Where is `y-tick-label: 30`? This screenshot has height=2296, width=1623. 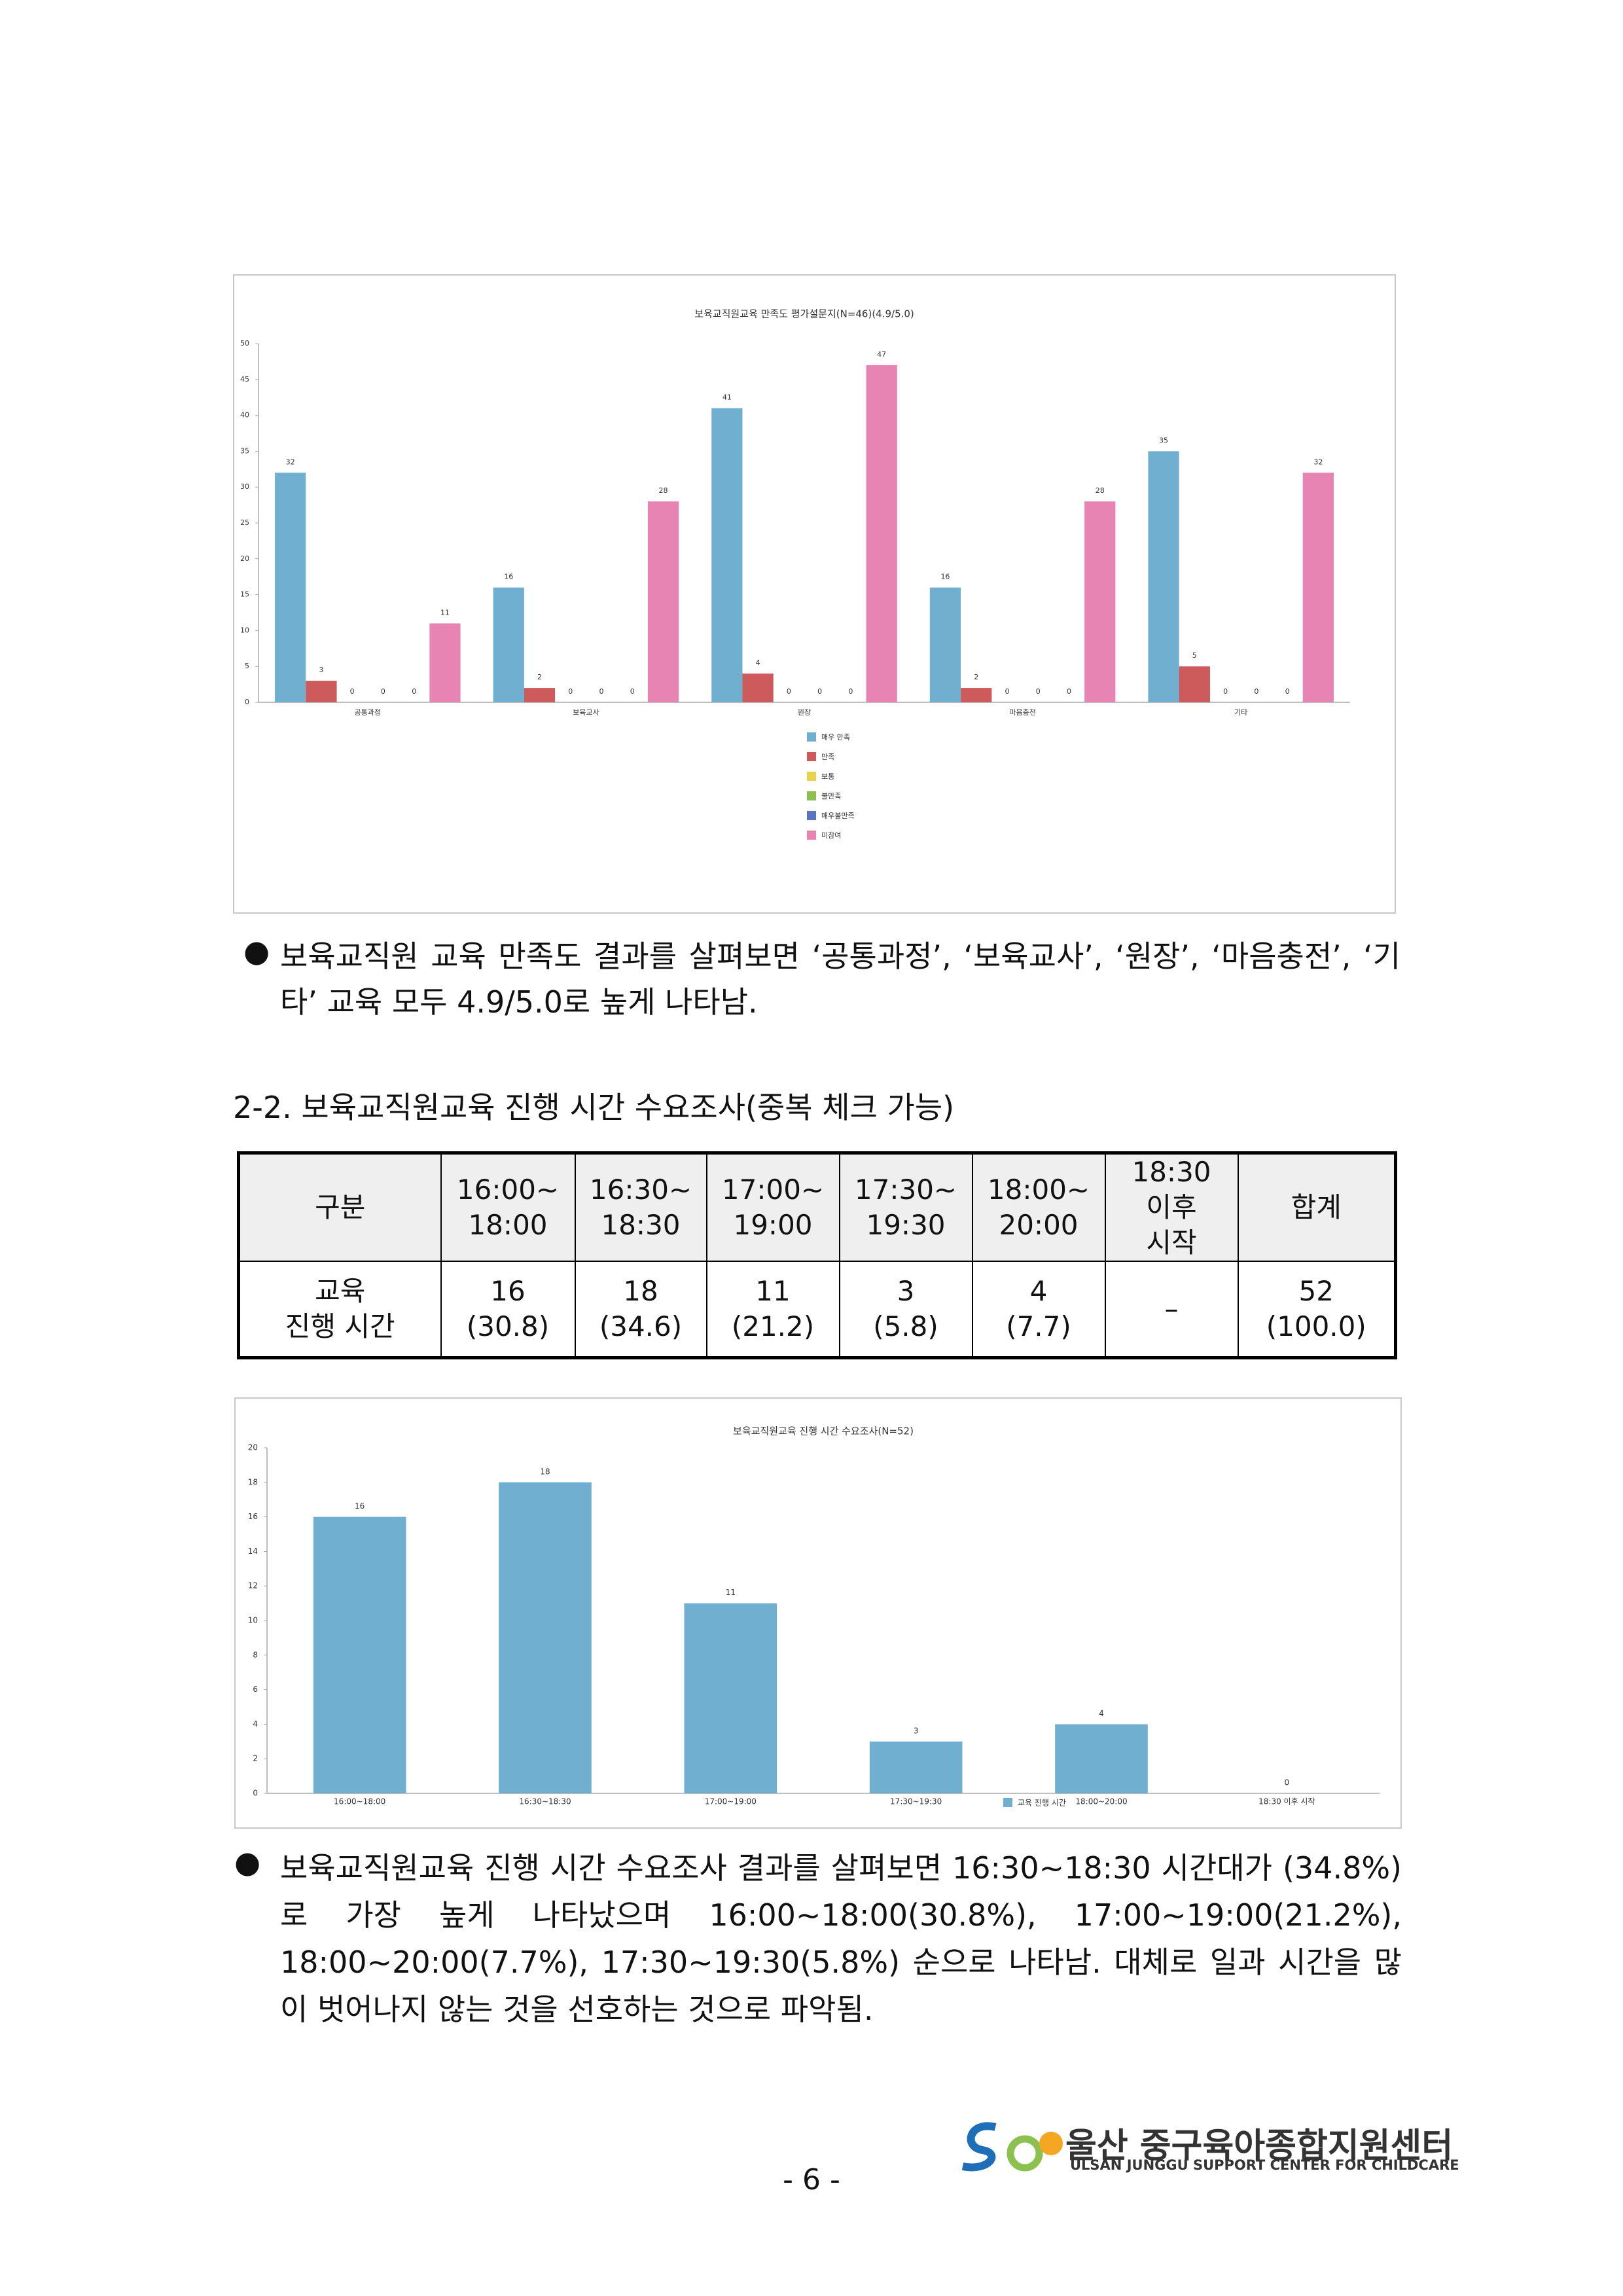 y-tick-label: 30 is located at coordinates (244, 486).